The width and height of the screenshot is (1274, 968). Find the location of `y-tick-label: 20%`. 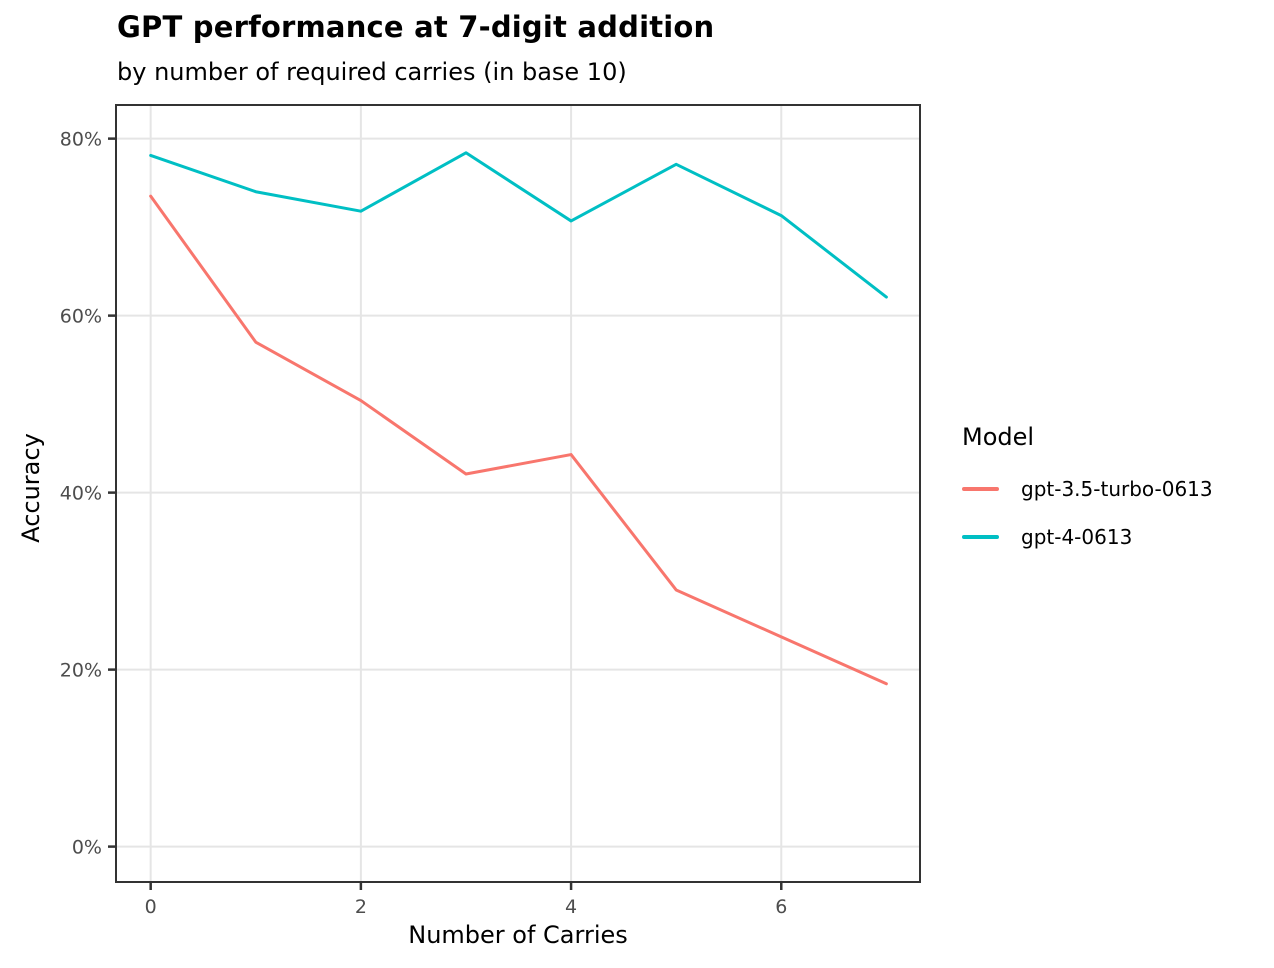

y-tick-label: 20% is located at coordinates (81, 671).